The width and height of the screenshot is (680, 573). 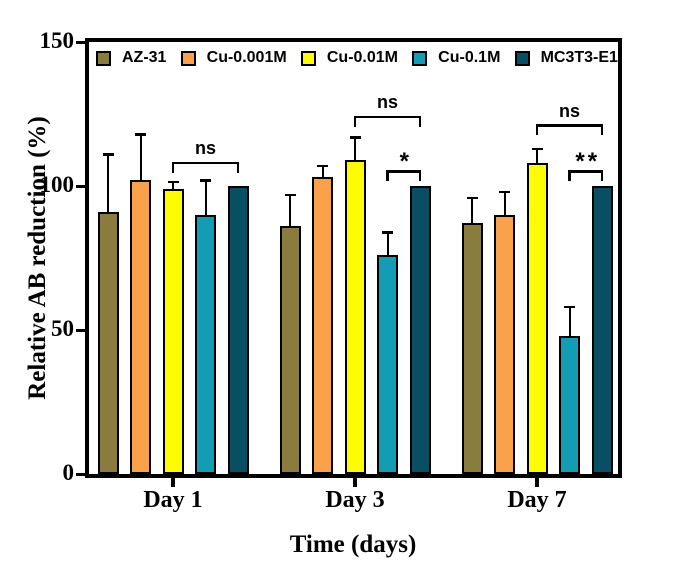 I want to click on x-axis-tick-label: Day 3, so click(x=355, y=500).